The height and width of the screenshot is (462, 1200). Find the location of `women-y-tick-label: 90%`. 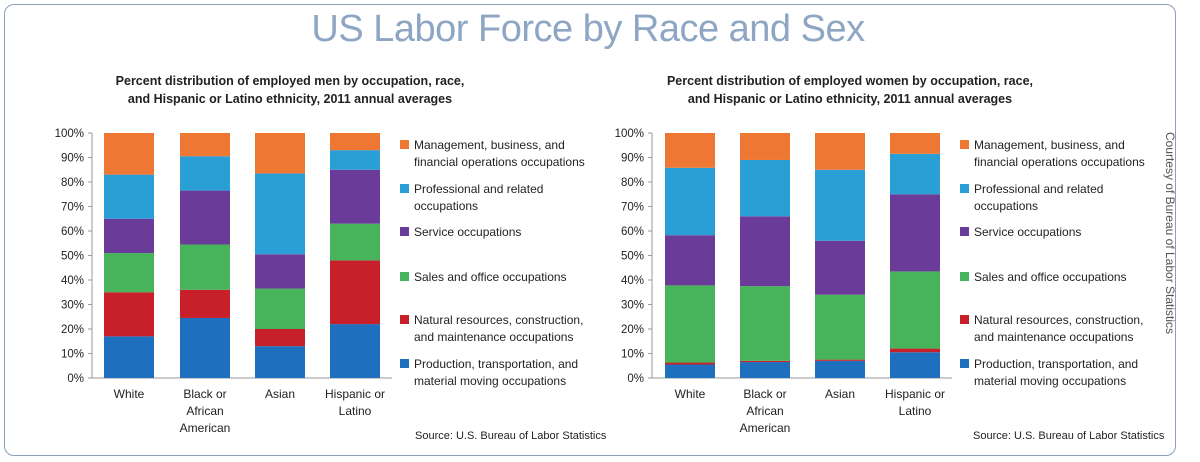

women-y-tick-label: 90% is located at coordinates (632, 159).